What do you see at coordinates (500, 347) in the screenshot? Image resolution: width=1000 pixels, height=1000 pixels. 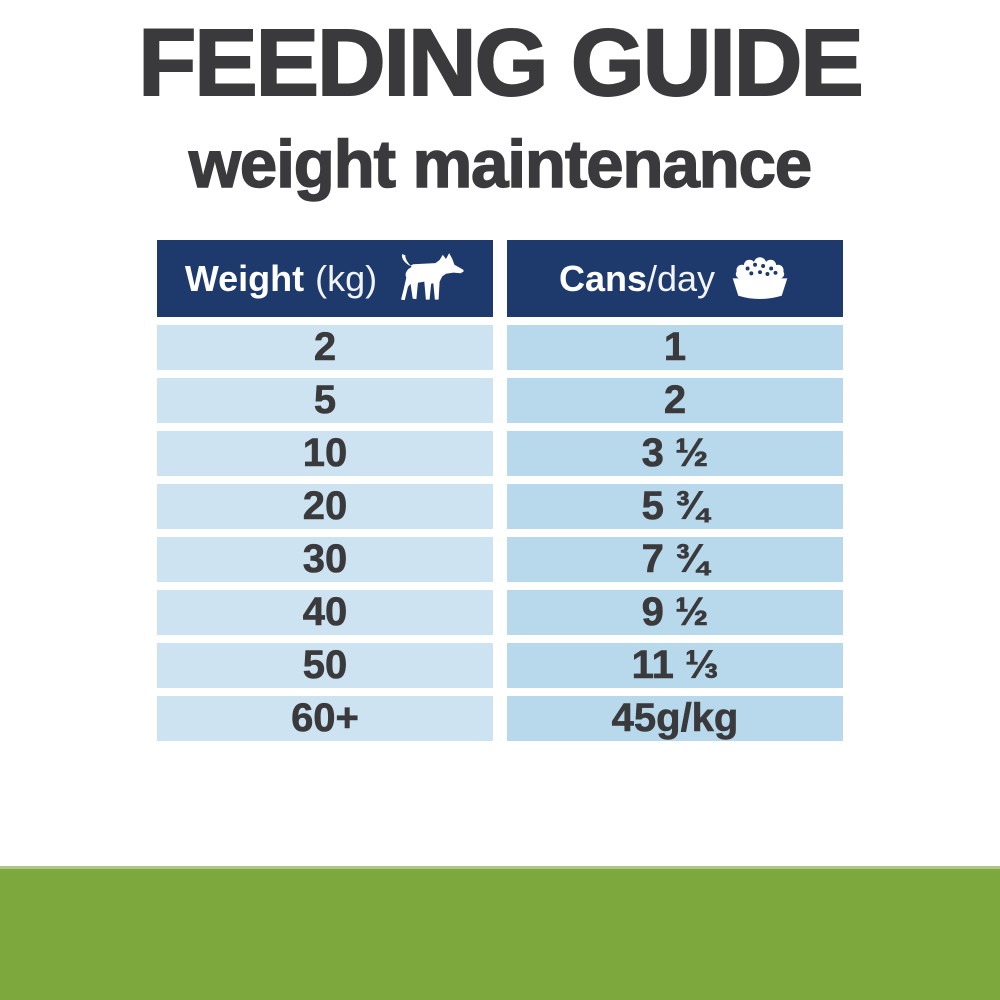 I see `table-row: 2 1` at bounding box center [500, 347].